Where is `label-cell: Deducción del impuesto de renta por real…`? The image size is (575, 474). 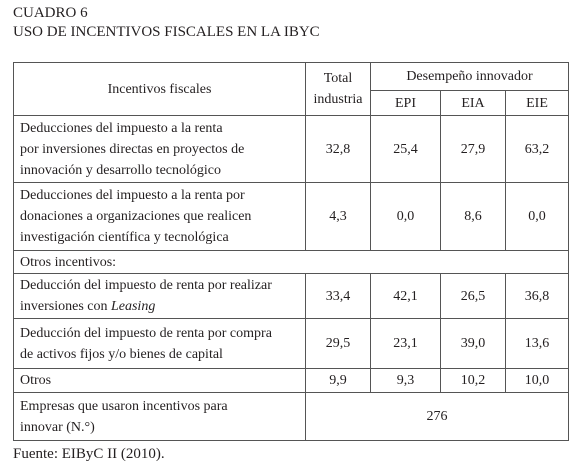
label-cell: Deducción del impuesto de renta por real… is located at coordinates (159, 296).